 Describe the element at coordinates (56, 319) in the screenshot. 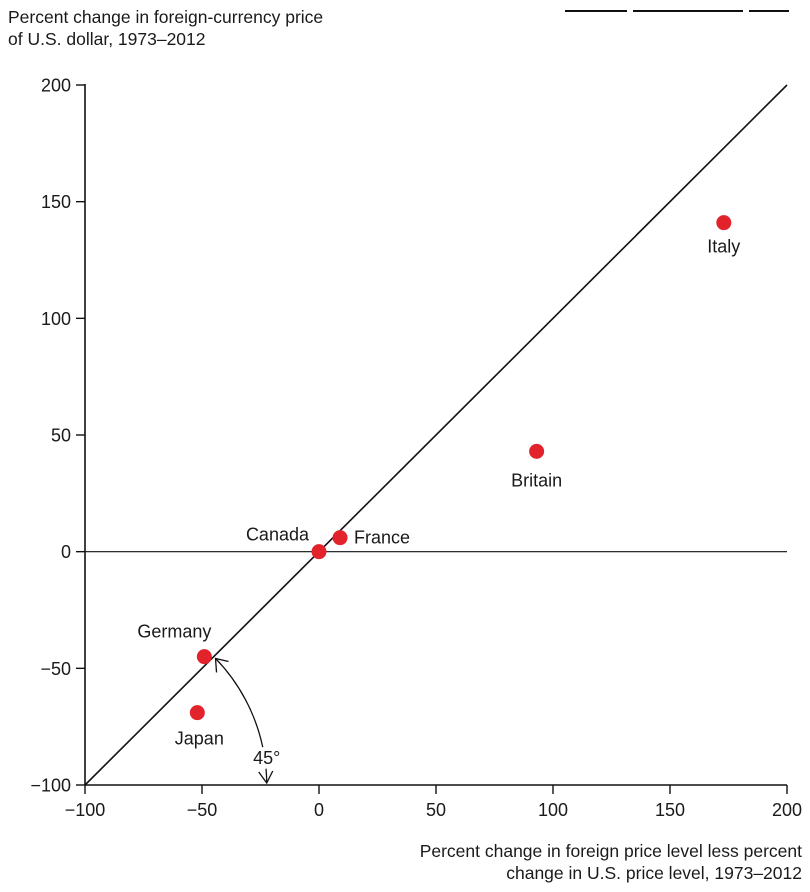

I see `y-tick-label: 100` at that location.